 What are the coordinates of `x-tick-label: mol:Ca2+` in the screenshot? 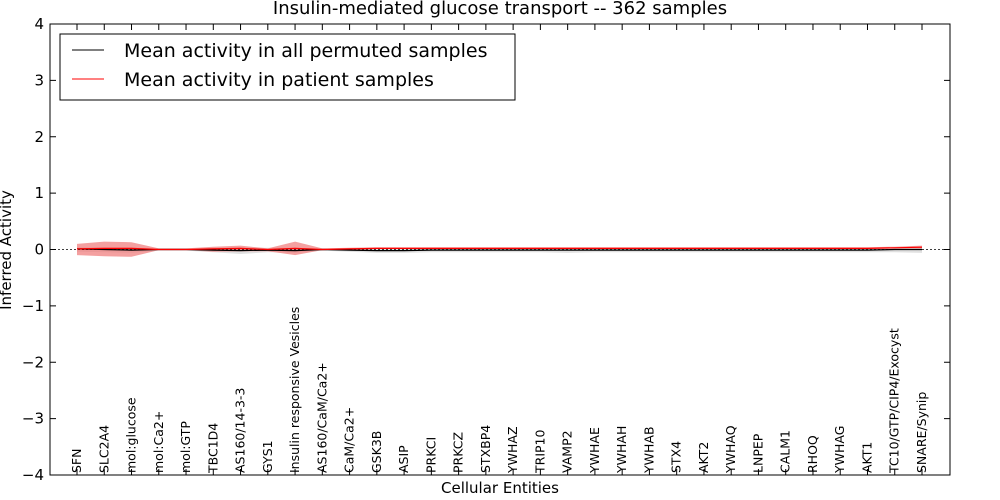 It's located at (158, 442).